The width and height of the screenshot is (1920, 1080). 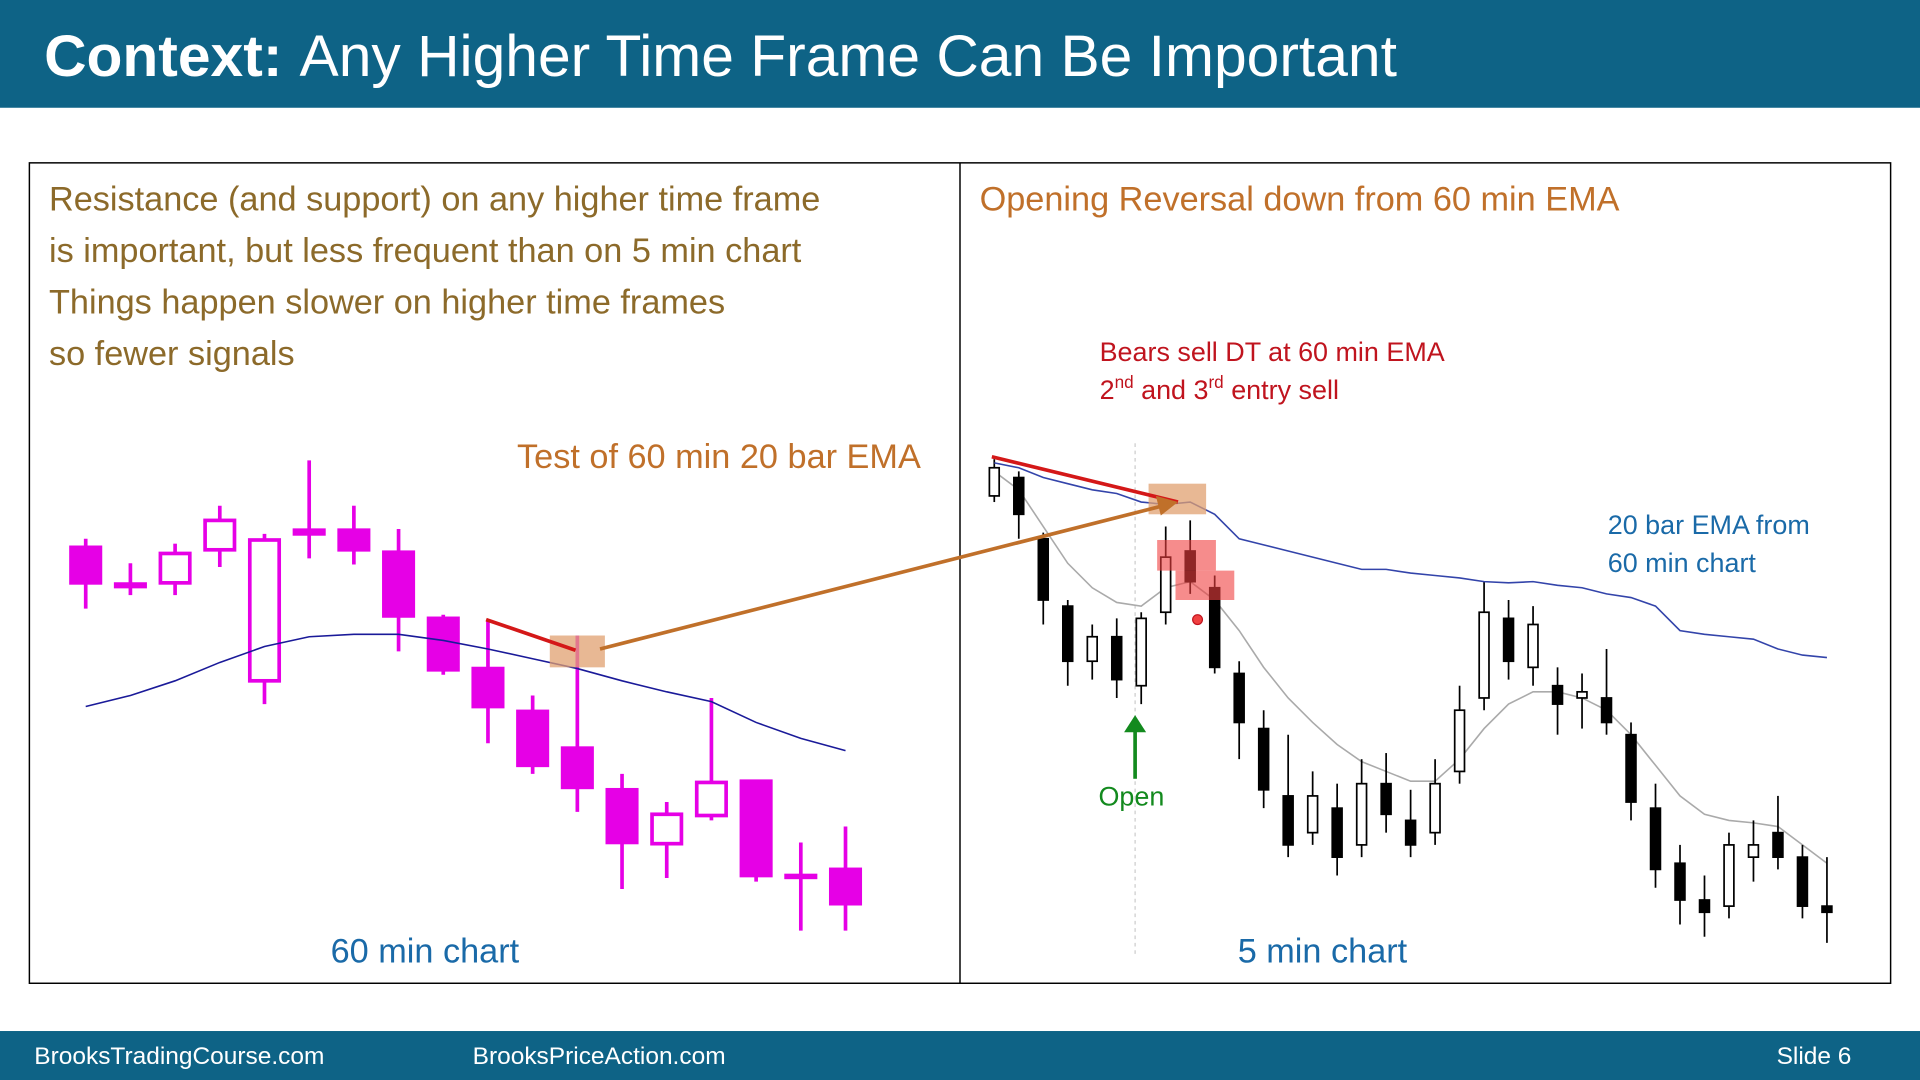 What do you see at coordinates (1682, 563) in the screenshot?
I see `ema-label: 60 min chart` at bounding box center [1682, 563].